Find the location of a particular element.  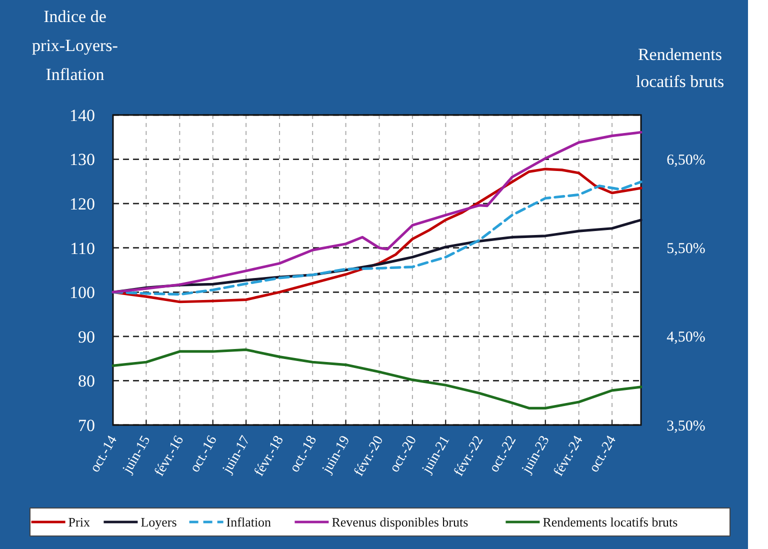

y-tick-label: 80 is located at coordinates (86, 381).